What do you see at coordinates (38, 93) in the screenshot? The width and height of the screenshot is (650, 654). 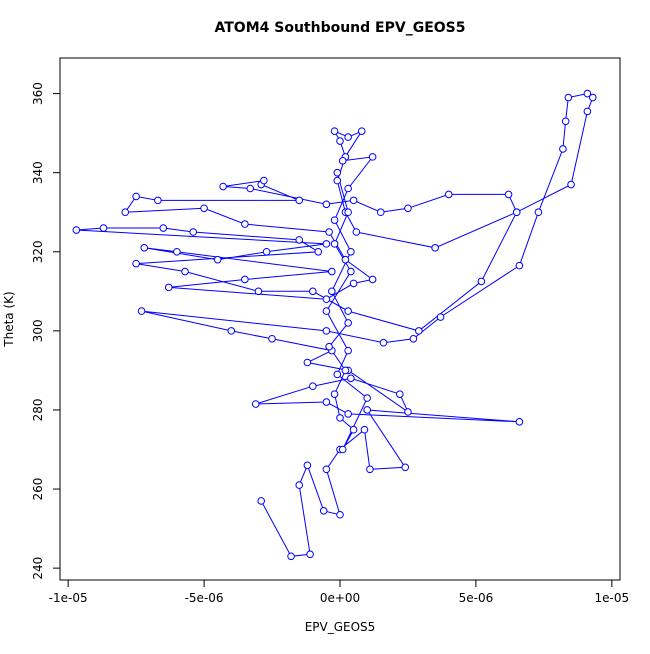 I see `y-tick-label: 360` at bounding box center [38, 93].